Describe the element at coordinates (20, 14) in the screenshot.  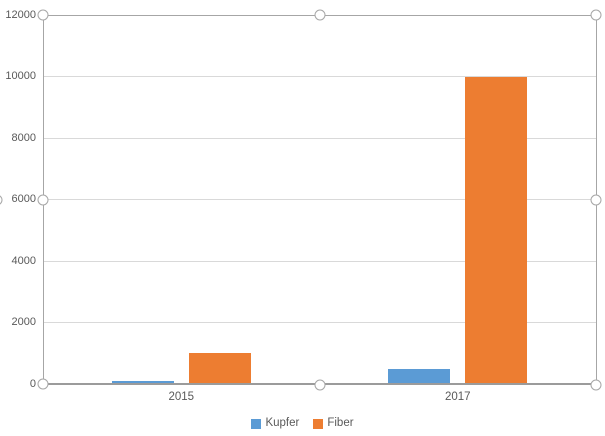
I see `y-tick-12000: 12000` at that location.